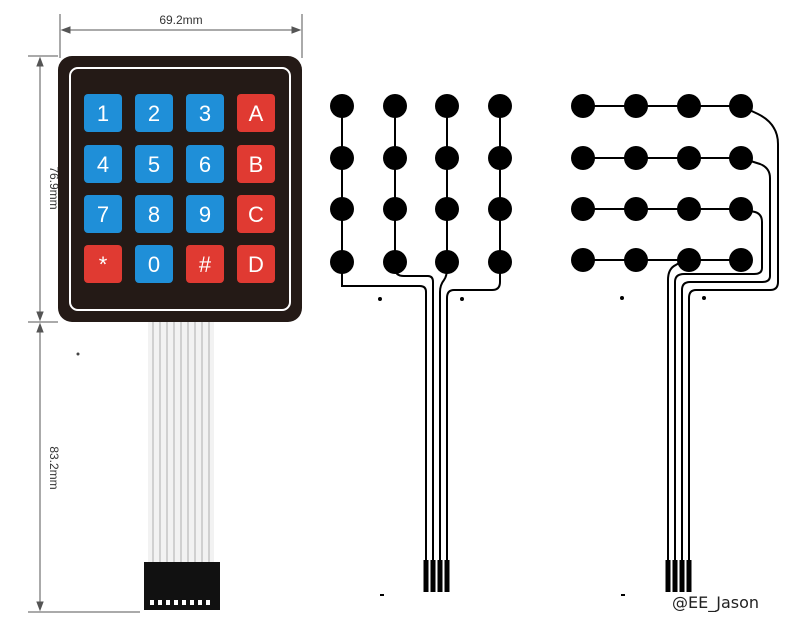  I want to click on key-label: 8, so click(154, 214).